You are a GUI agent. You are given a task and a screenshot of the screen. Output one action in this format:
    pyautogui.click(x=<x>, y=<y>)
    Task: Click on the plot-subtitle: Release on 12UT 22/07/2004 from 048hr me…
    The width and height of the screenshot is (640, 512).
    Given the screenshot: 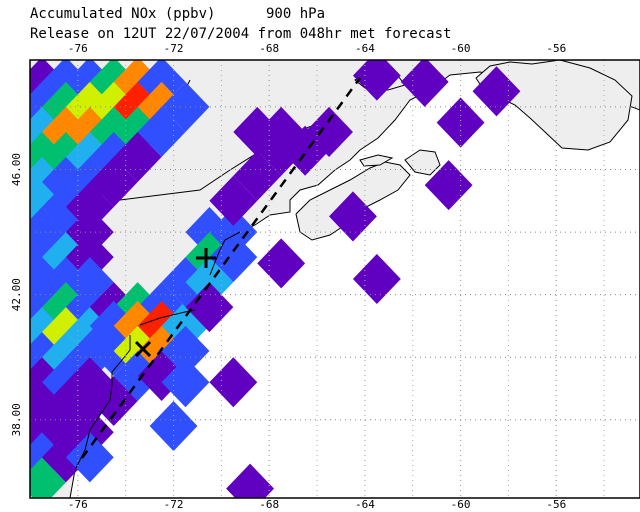 What is the action you would take?
    pyautogui.click(x=241, y=34)
    